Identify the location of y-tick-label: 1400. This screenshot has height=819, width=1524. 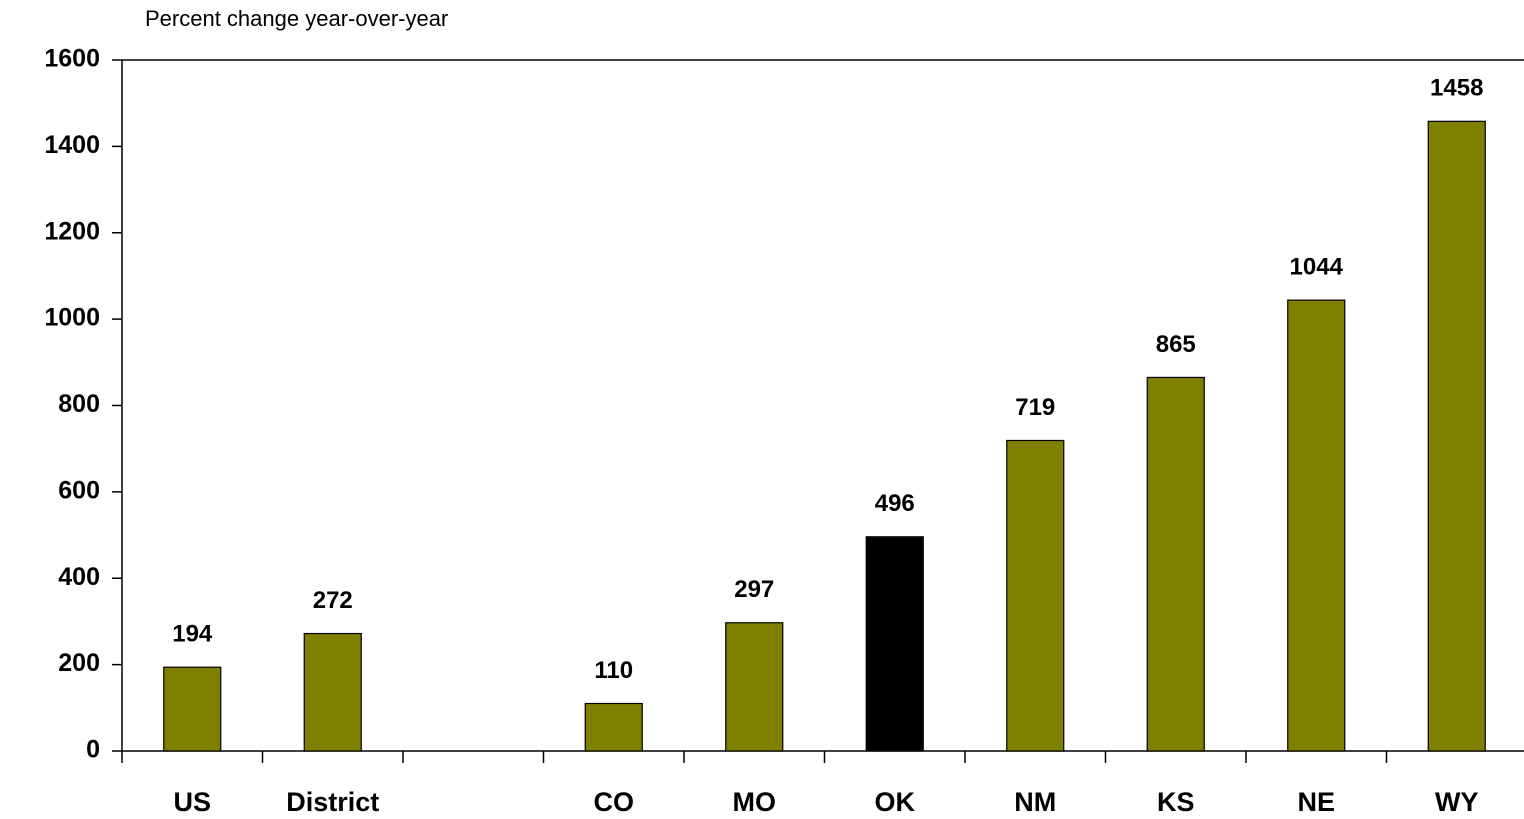
(72, 145).